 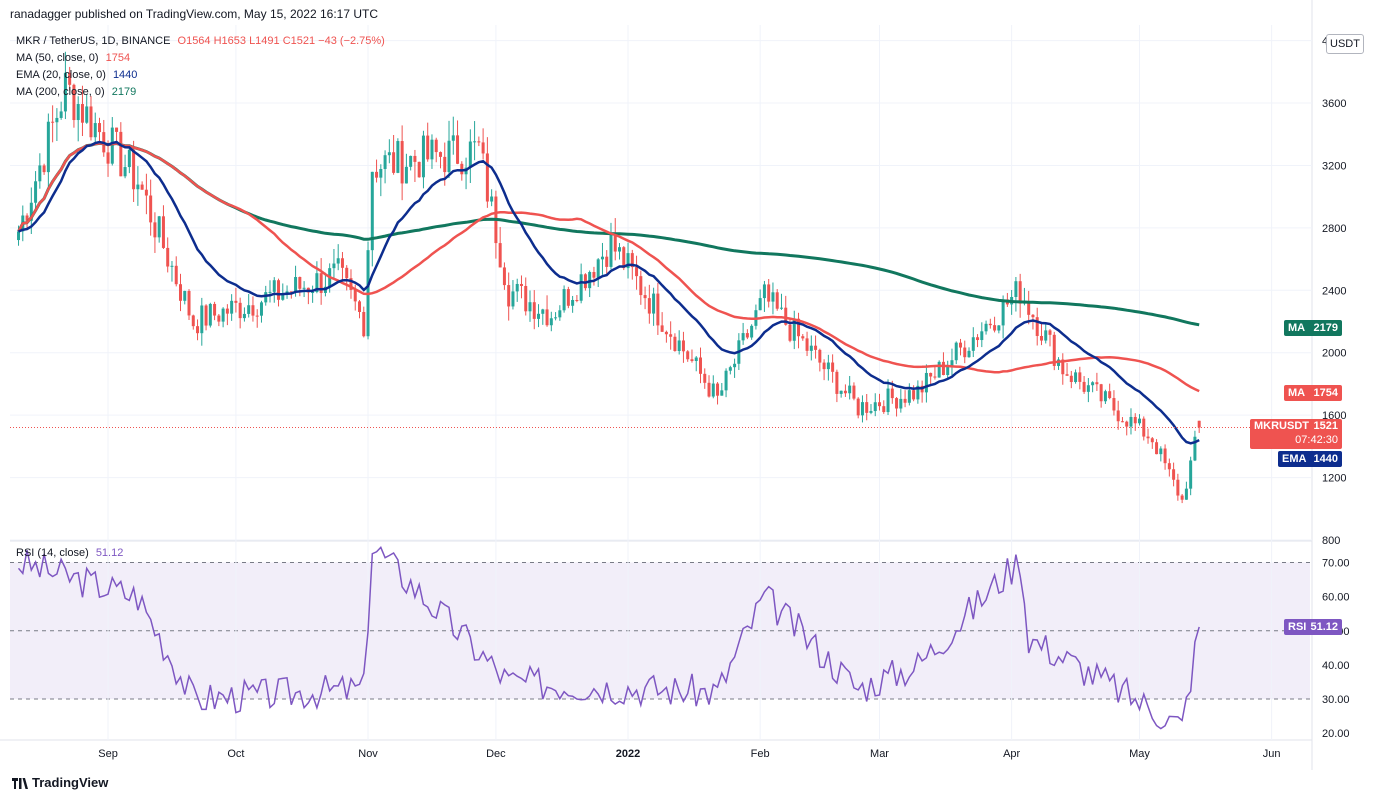 What do you see at coordinates (1325, 393) in the screenshot?
I see `ma50-tag-value: 1754` at bounding box center [1325, 393].